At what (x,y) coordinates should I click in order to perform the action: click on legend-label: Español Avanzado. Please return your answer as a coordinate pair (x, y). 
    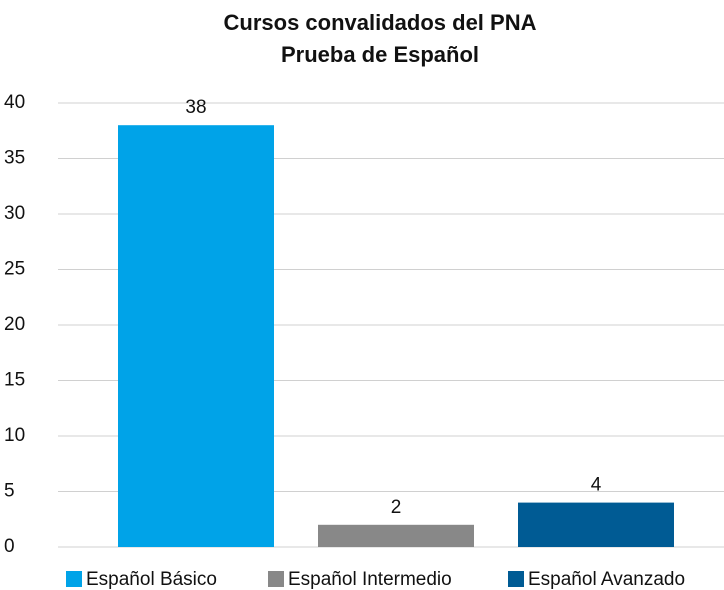
    Looking at the image, I should click on (606, 579).